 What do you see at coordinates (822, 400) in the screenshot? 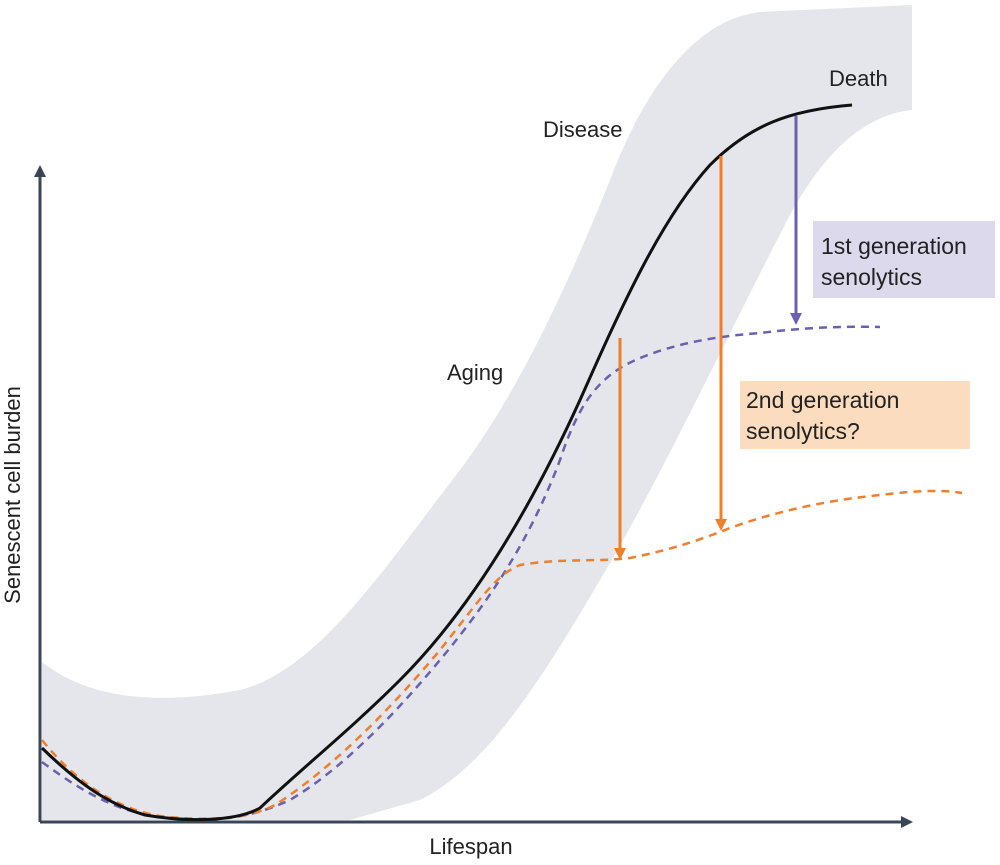
I see `second-gen-callout-line1: 2nd generation` at bounding box center [822, 400].